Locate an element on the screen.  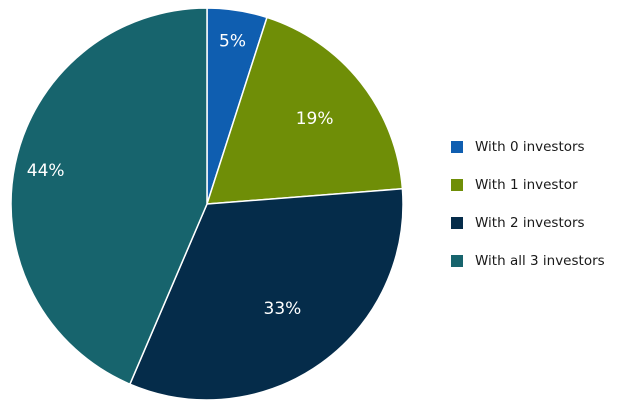
pie-data-label-2: 33% is located at coordinates (283, 309).